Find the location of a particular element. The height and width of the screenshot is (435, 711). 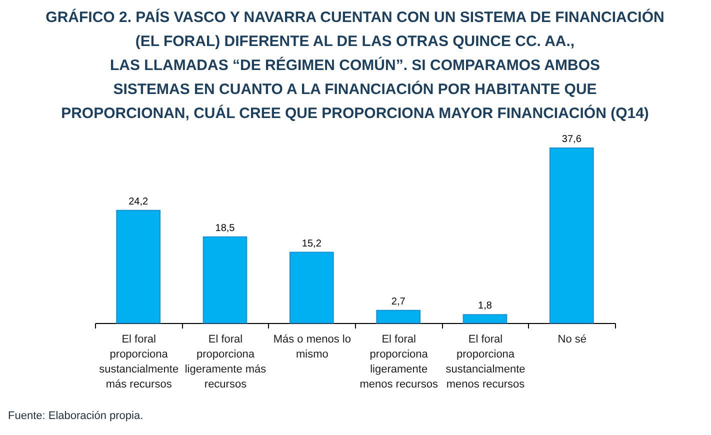

data-label: 18,5 is located at coordinates (225, 228).